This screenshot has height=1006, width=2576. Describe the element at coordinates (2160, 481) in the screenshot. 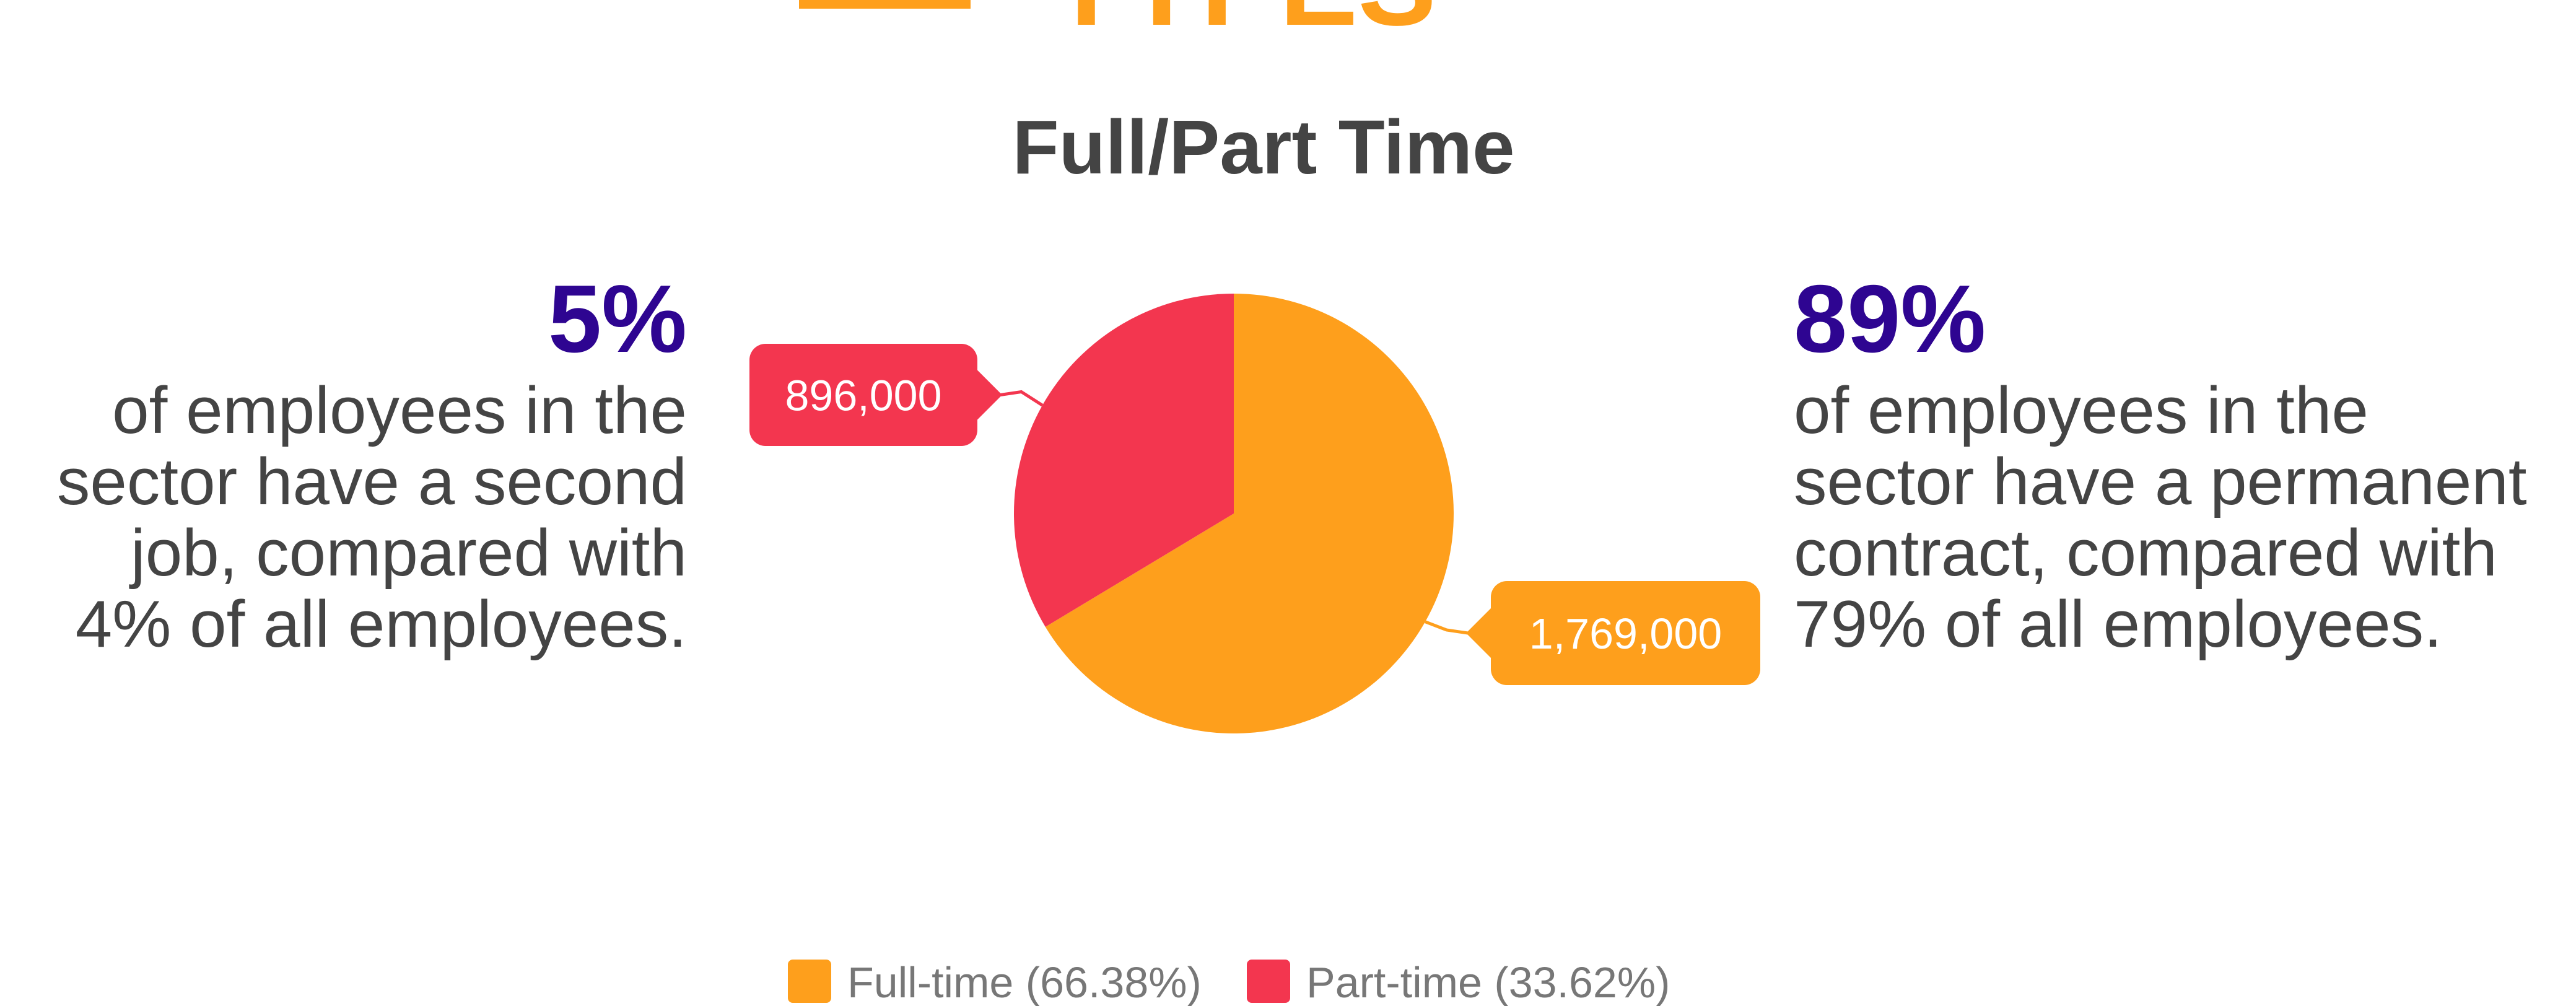

I see `stat-text: sector have a permanent` at that location.